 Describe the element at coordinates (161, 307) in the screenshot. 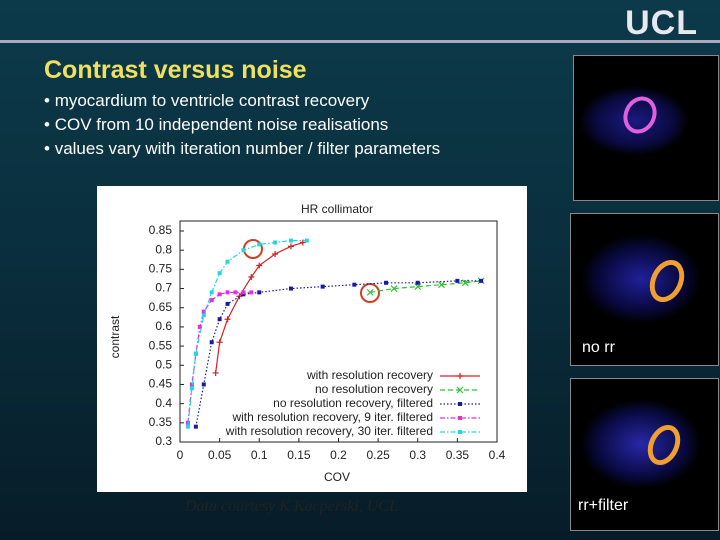

I see `y-tick-label: 0.65` at that location.